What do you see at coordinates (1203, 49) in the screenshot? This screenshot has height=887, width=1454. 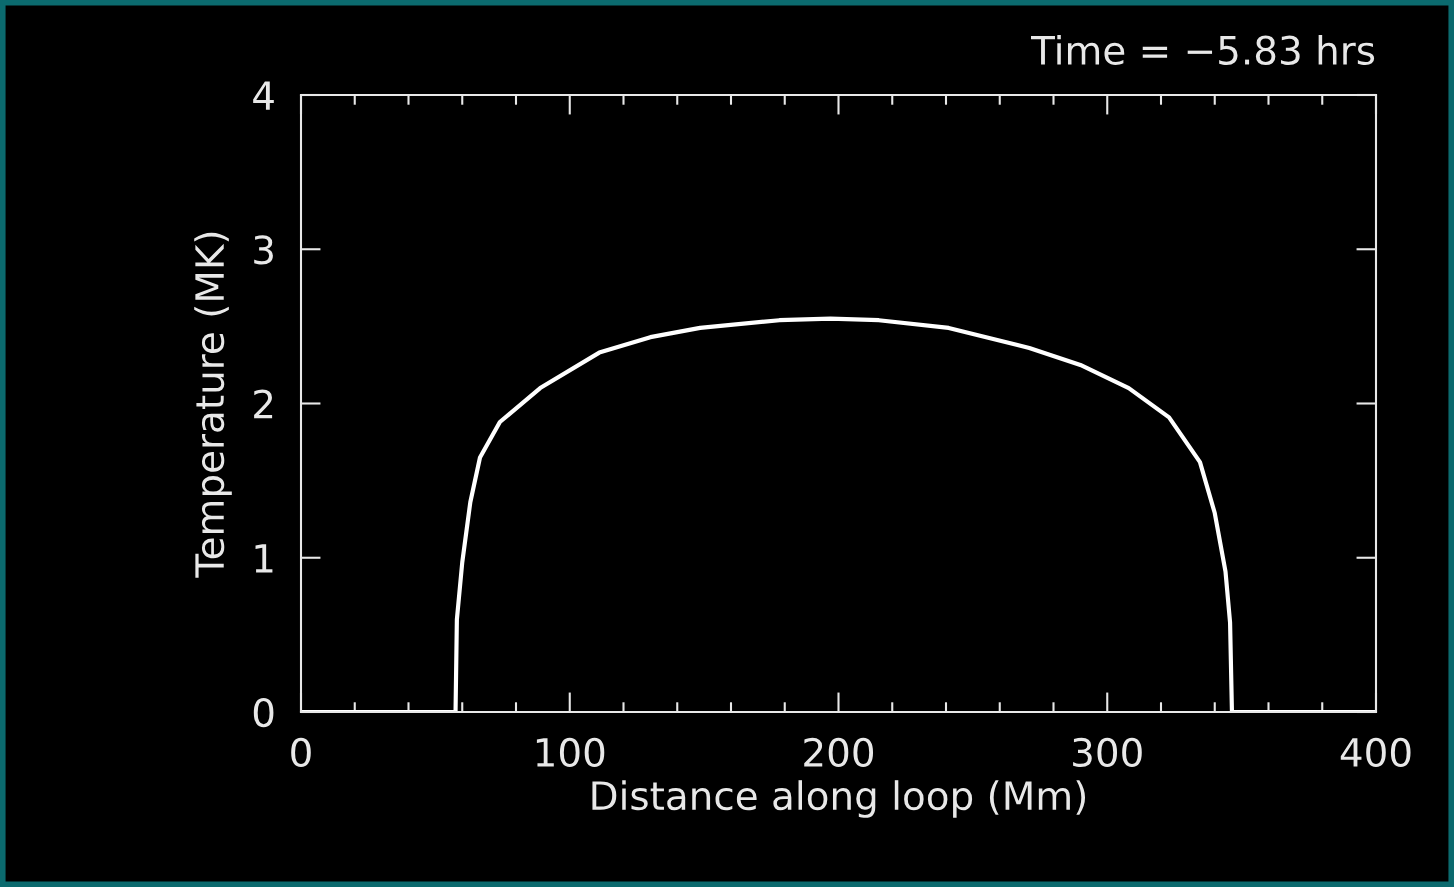 I see `chart-title: Time = −5.83 hrs` at bounding box center [1203, 49].